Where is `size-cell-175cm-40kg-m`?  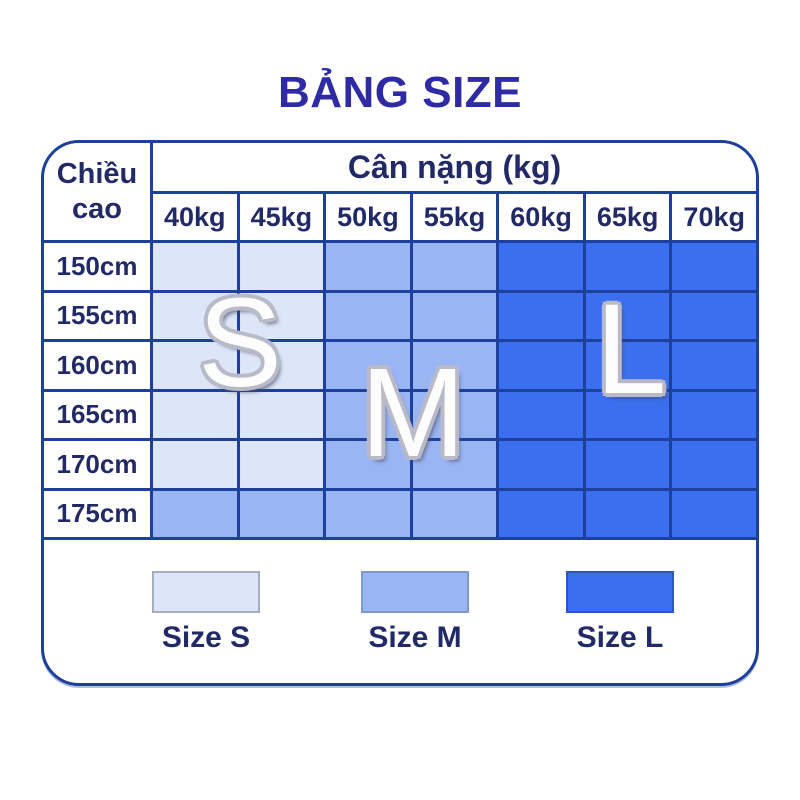
size-cell-175cm-40kg-m is located at coordinates (195, 513).